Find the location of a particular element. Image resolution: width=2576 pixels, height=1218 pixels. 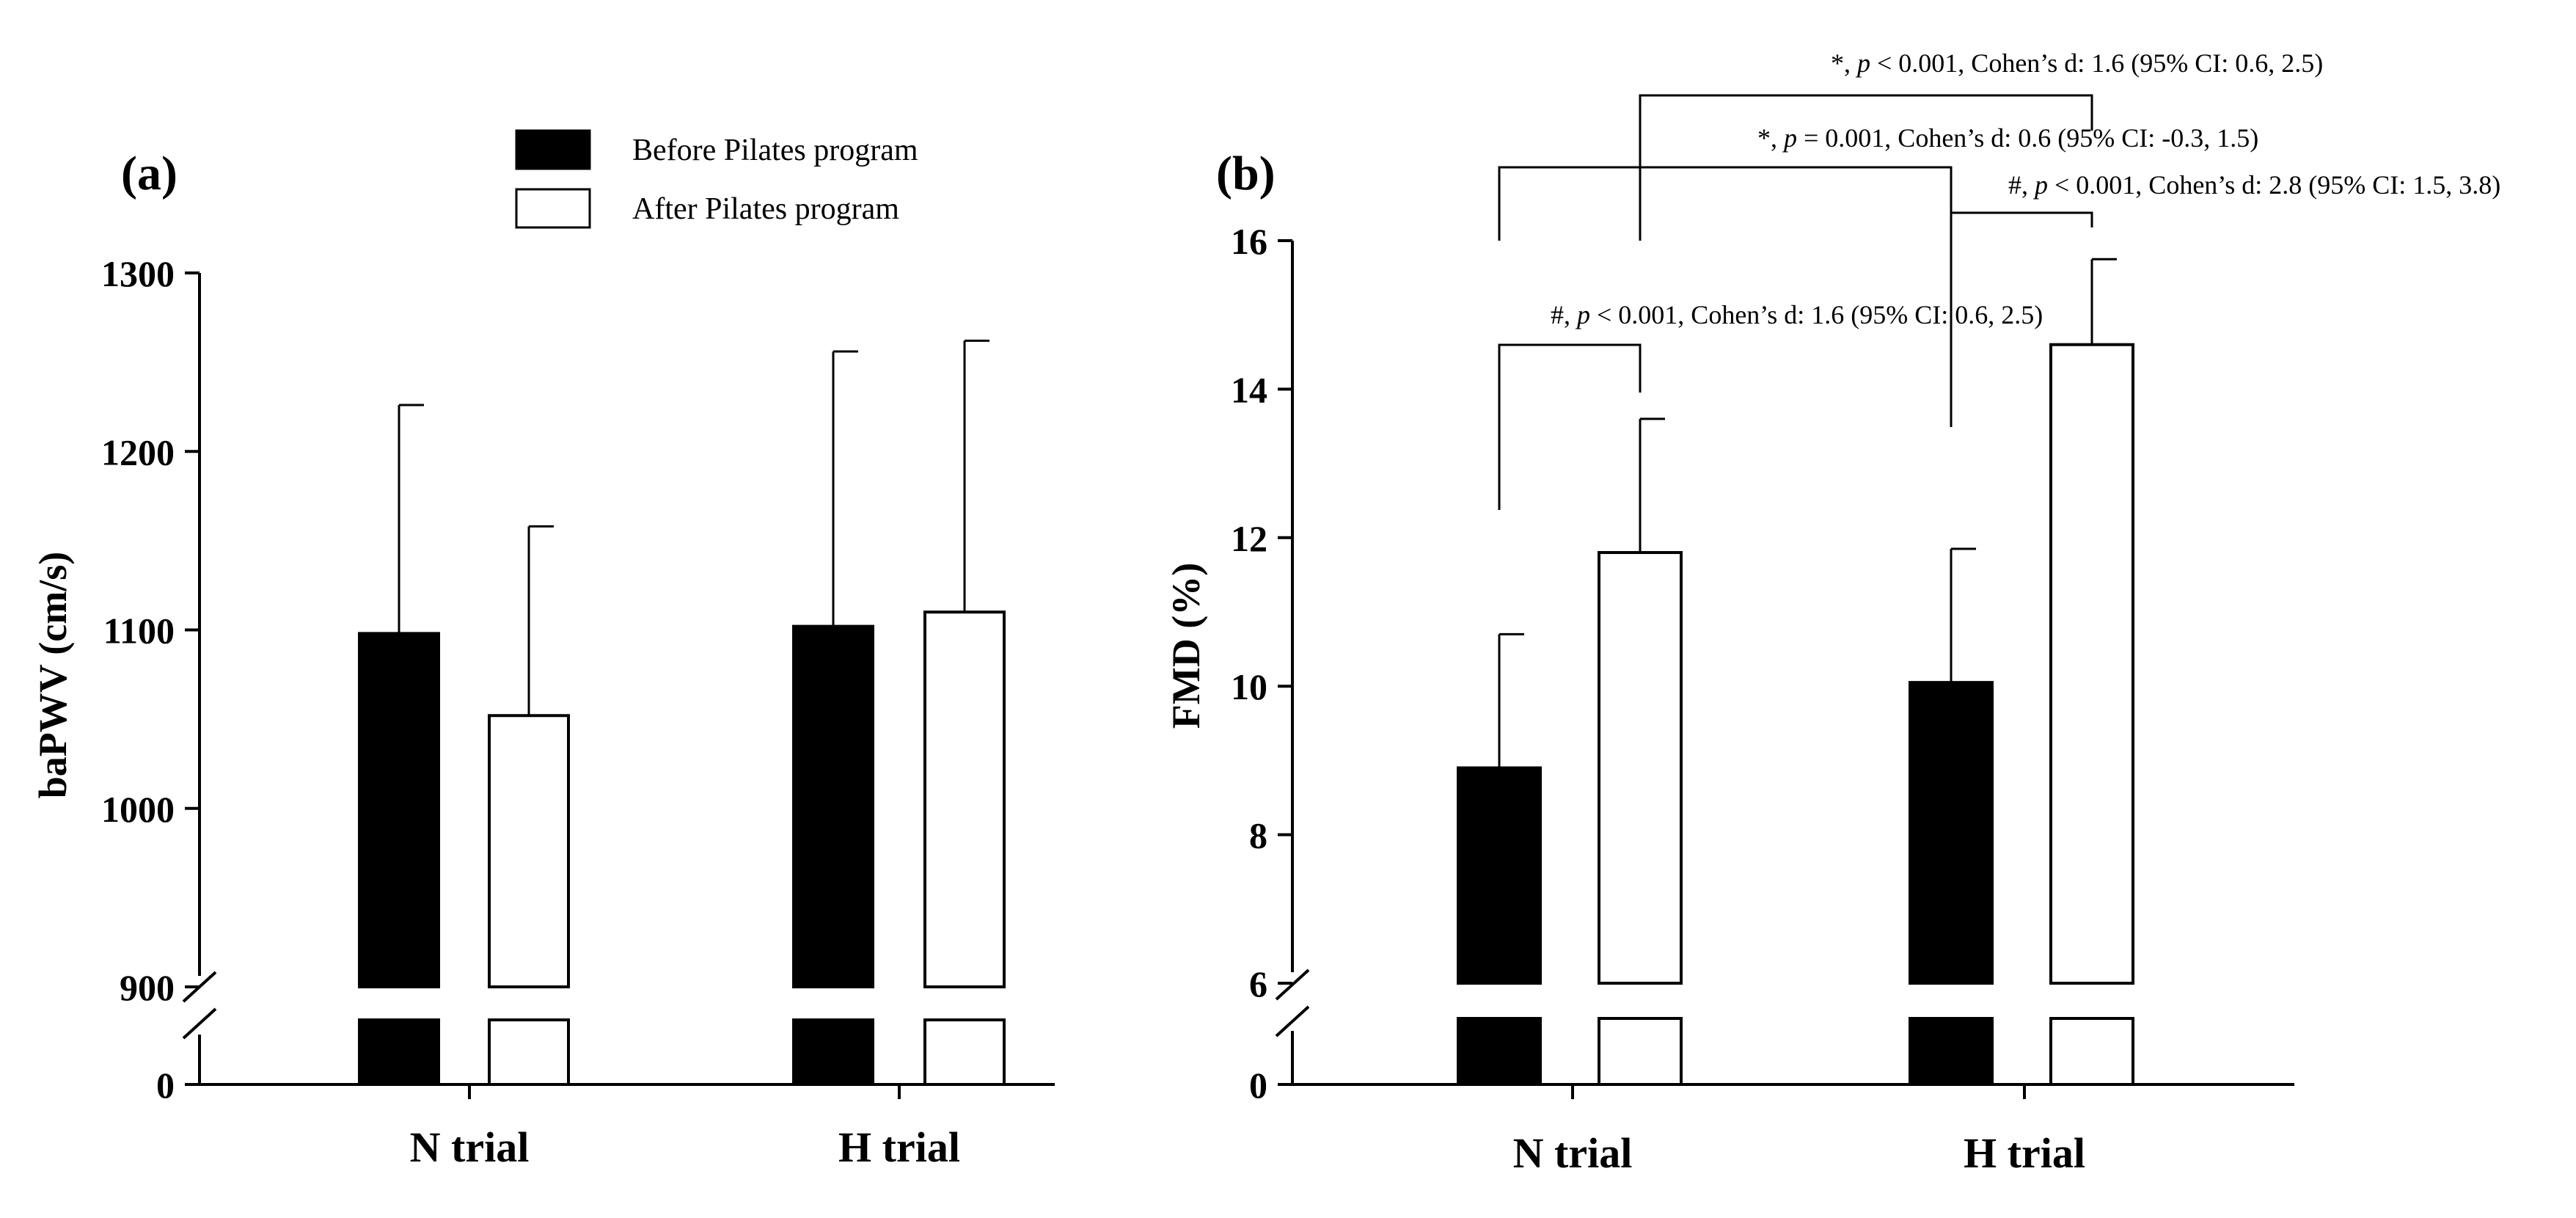

panel-b-y-tick-label-10: 10 is located at coordinates (1249, 686).